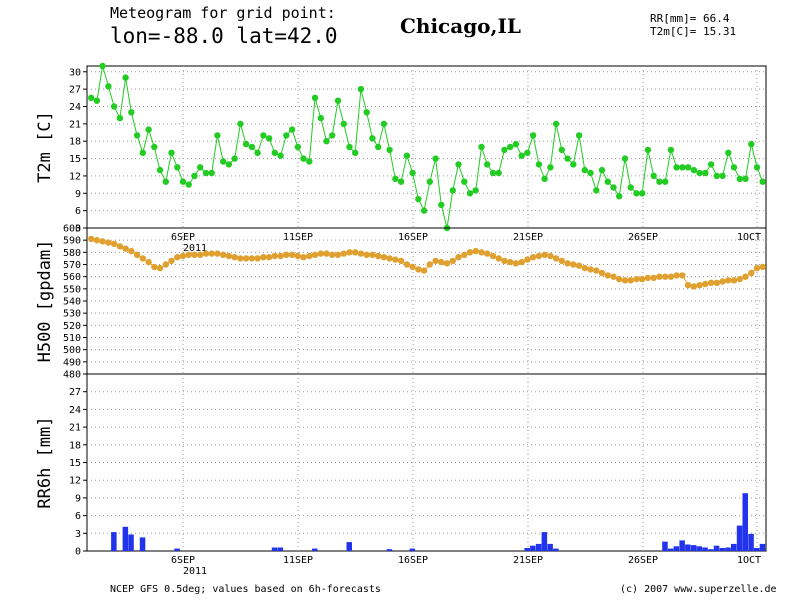  What do you see at coordinates (224, 36) in the screenshot?
I see `grid-point-coordinates: lon=-88.0 lat=42.0` at bounding box center [224, 36].